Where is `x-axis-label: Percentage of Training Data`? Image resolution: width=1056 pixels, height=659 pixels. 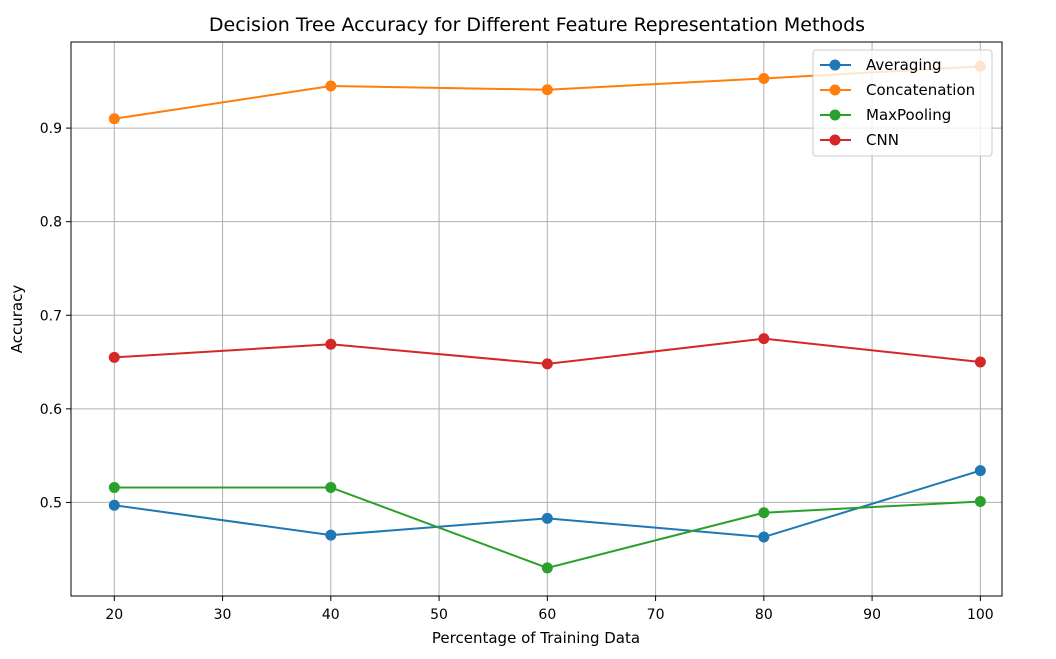
x-axis-label: Percentage of Training Data is located at coordinates (536, 638).